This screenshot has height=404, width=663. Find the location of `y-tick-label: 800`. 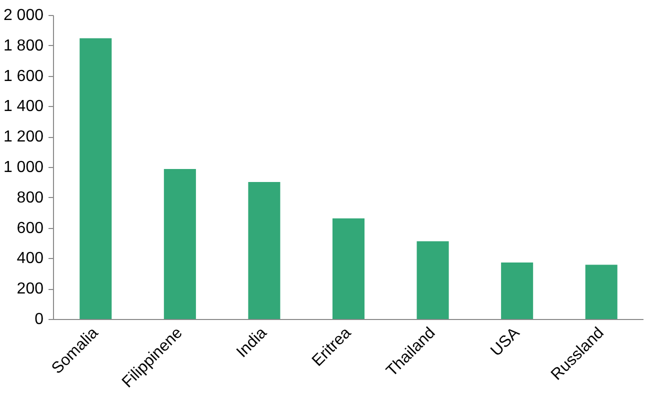

y-tick-label: 800 is located at coordinates (30, 197).